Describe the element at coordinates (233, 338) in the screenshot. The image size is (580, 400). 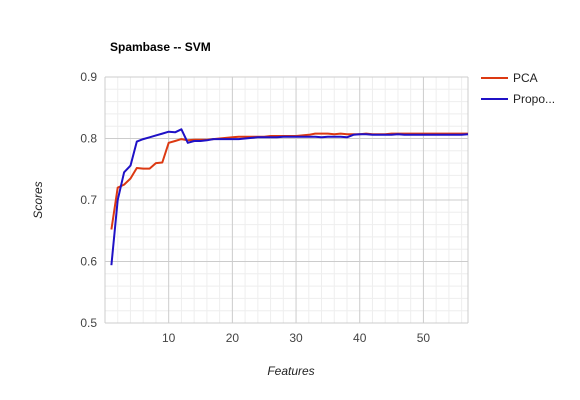
I see `x-tick-label: 20` at that location.